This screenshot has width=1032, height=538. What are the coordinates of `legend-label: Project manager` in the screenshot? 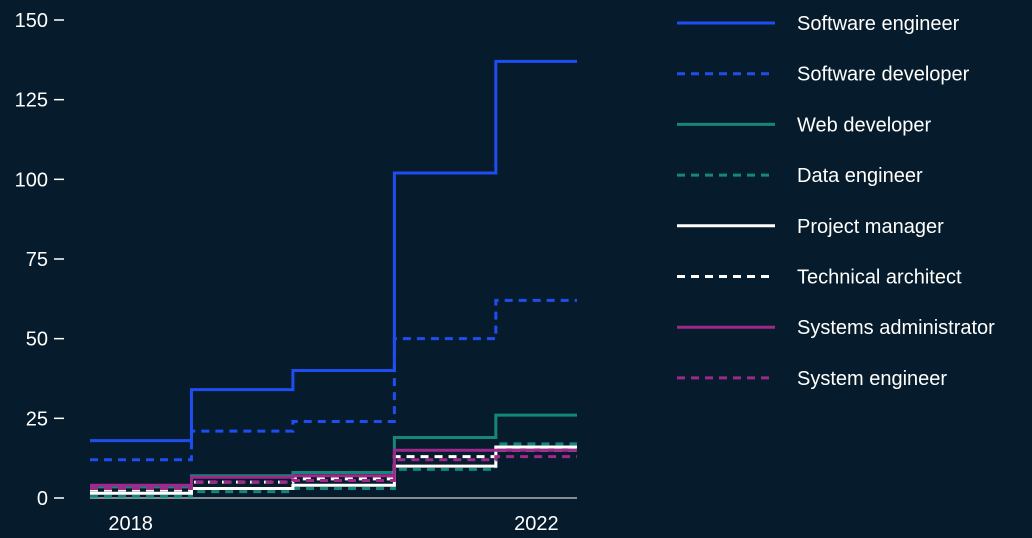 It's located at (870, 227).